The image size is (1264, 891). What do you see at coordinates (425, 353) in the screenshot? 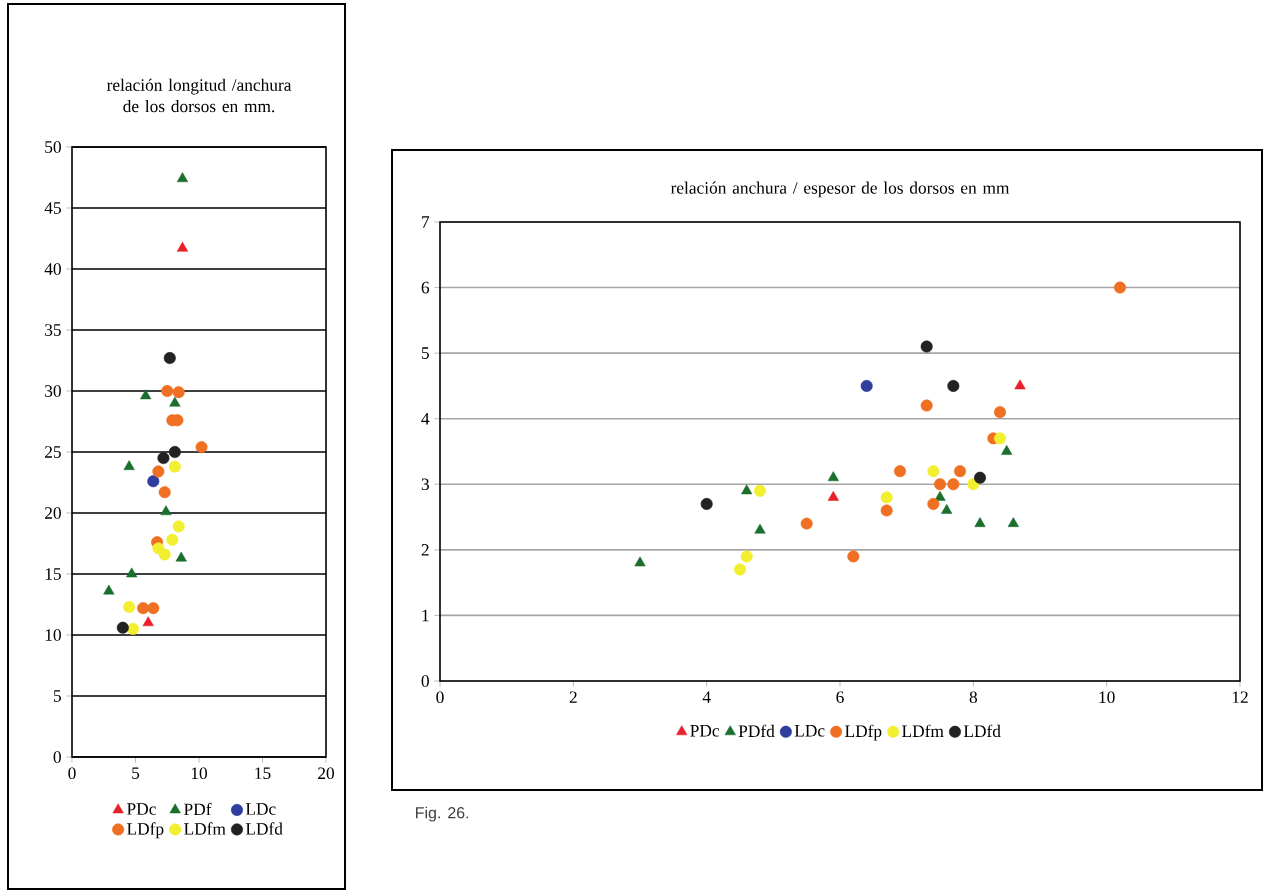
I see `y-tick-label: 5` at bounding box center [425, 353].